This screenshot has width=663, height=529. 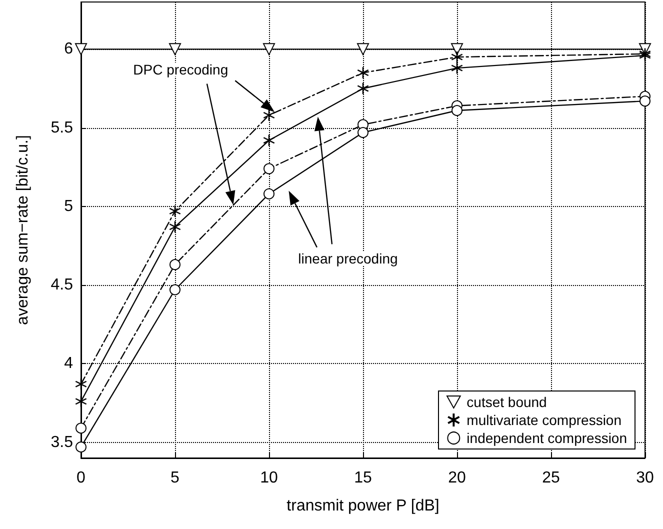 I want to click on x-tick-label: 0, so click(x=81, y=478).